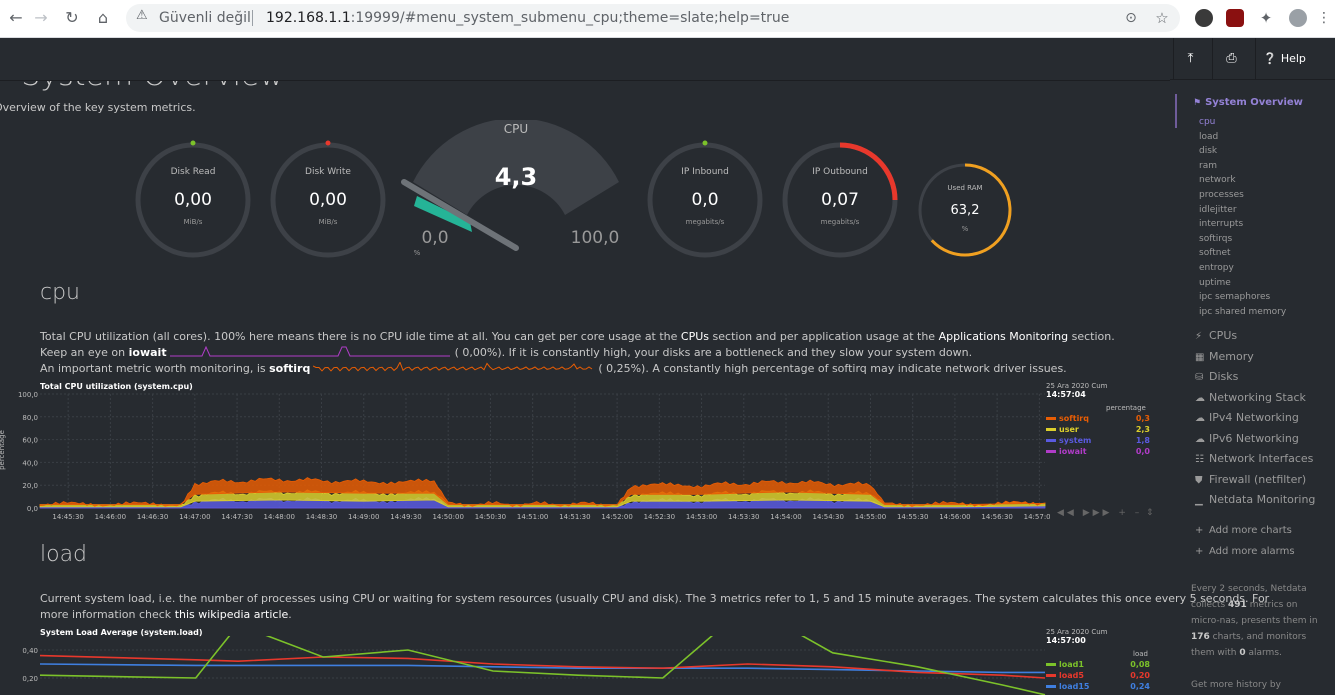 The width and height of the screenshot is (1335, 695). I want to click on cpus-link: CPUs, so click(695, 336).